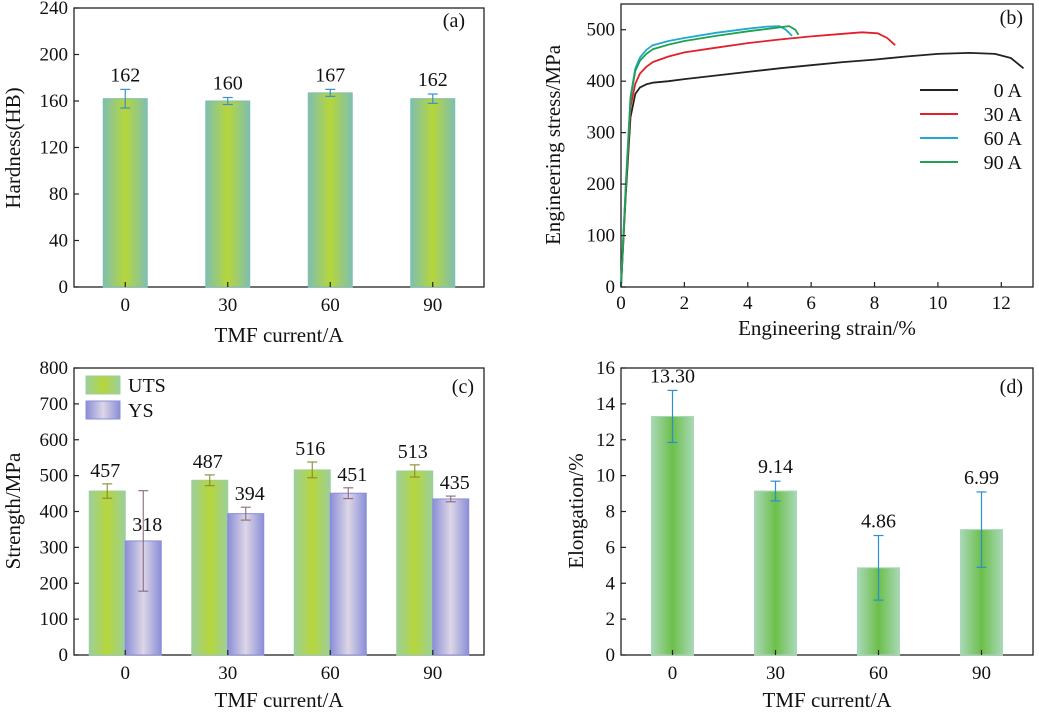 This screenshot has height=712, width=1039. I want to click on panel-d-value-label-60: 4.86, so click(878, 522).